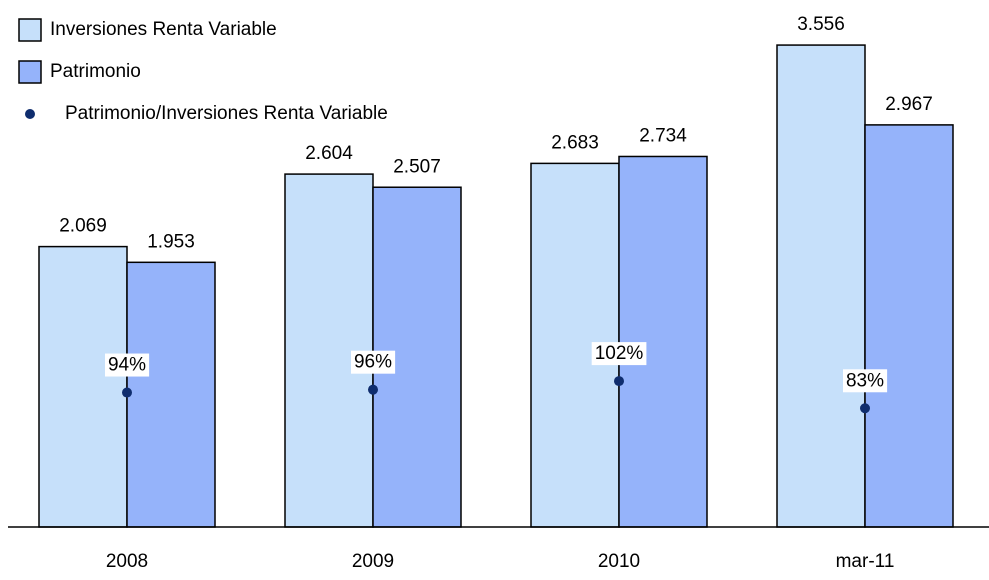 Image resolution: width=989 pixels, height=580 pixels. I want to click on data-label: 2.507, so click(417, 166).